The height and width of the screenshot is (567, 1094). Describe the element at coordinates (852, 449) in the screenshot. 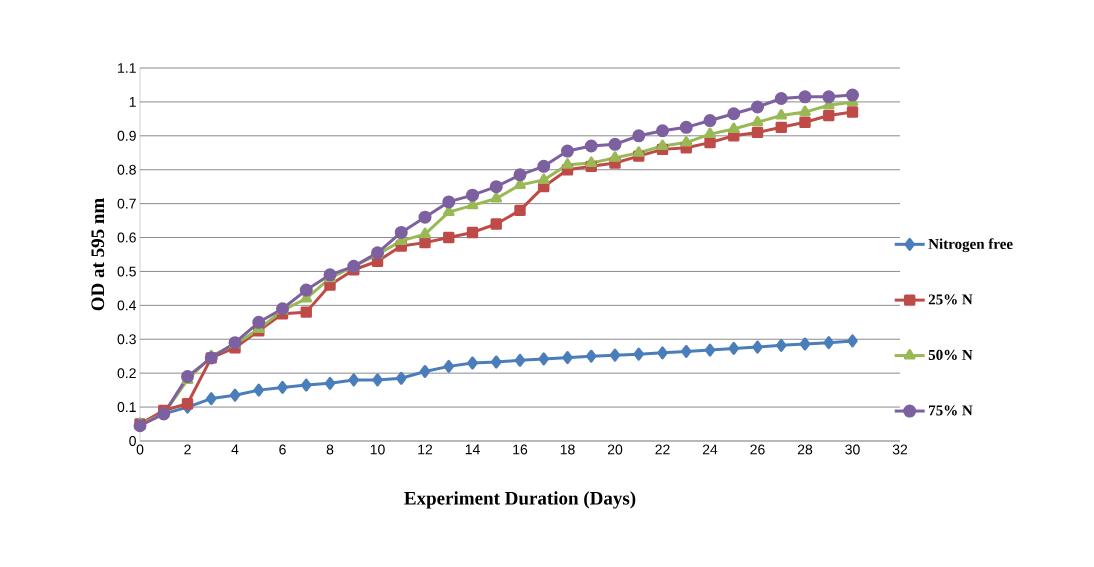

I see `x-tick-label: 30` at that location.